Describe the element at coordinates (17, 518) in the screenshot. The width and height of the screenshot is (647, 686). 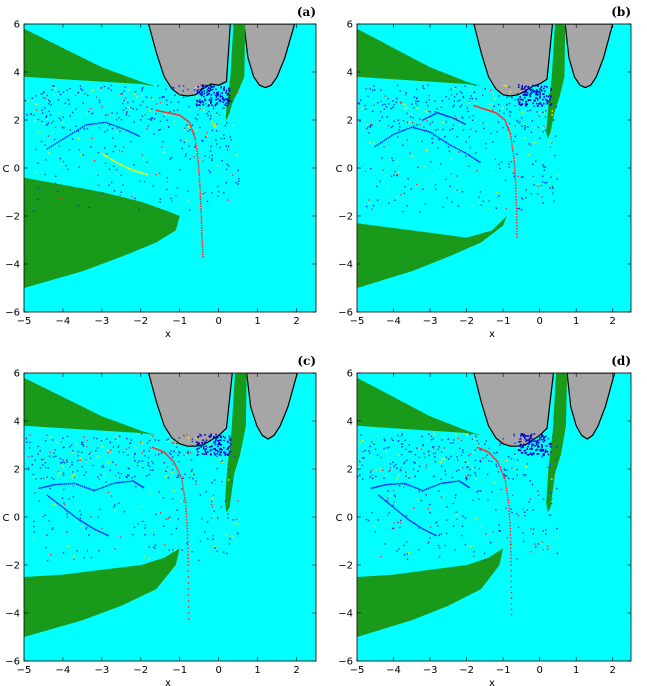
I see `y-tick-label: 0` at that location.